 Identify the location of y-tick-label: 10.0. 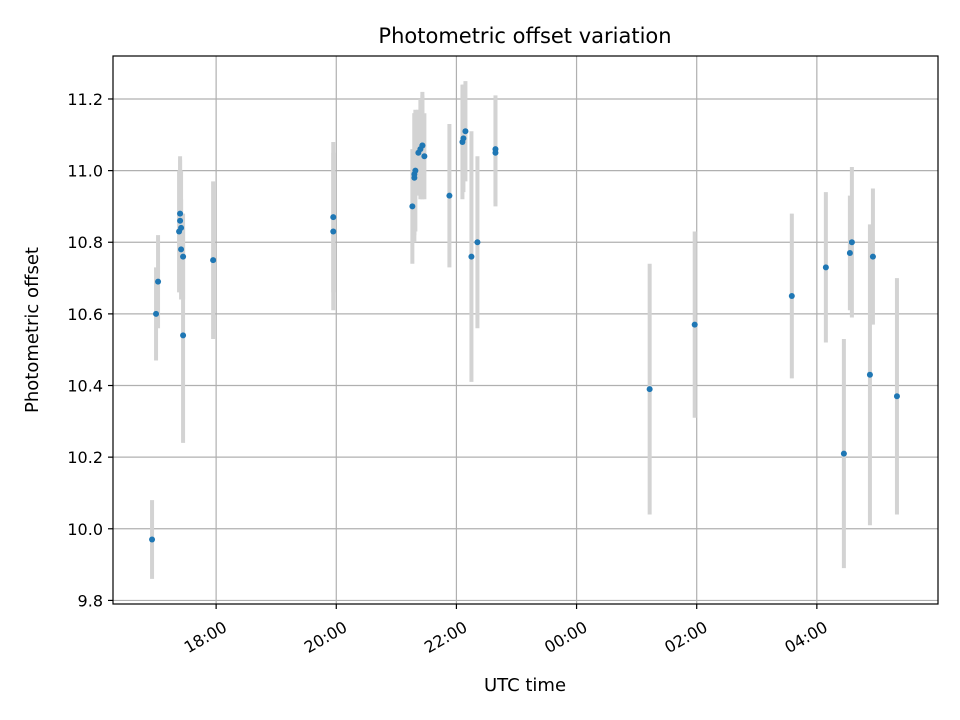
(85, 529).